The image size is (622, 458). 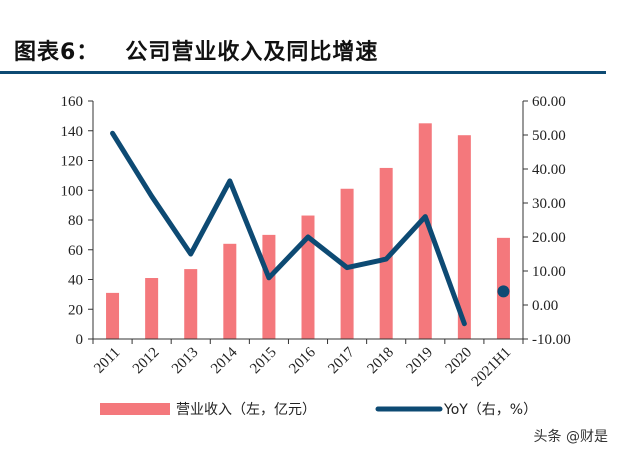 What do you see at coordinates (545, 306) in the screenshot?
I see `right-tick-label: 0.00` at bounding box center [545, 306].